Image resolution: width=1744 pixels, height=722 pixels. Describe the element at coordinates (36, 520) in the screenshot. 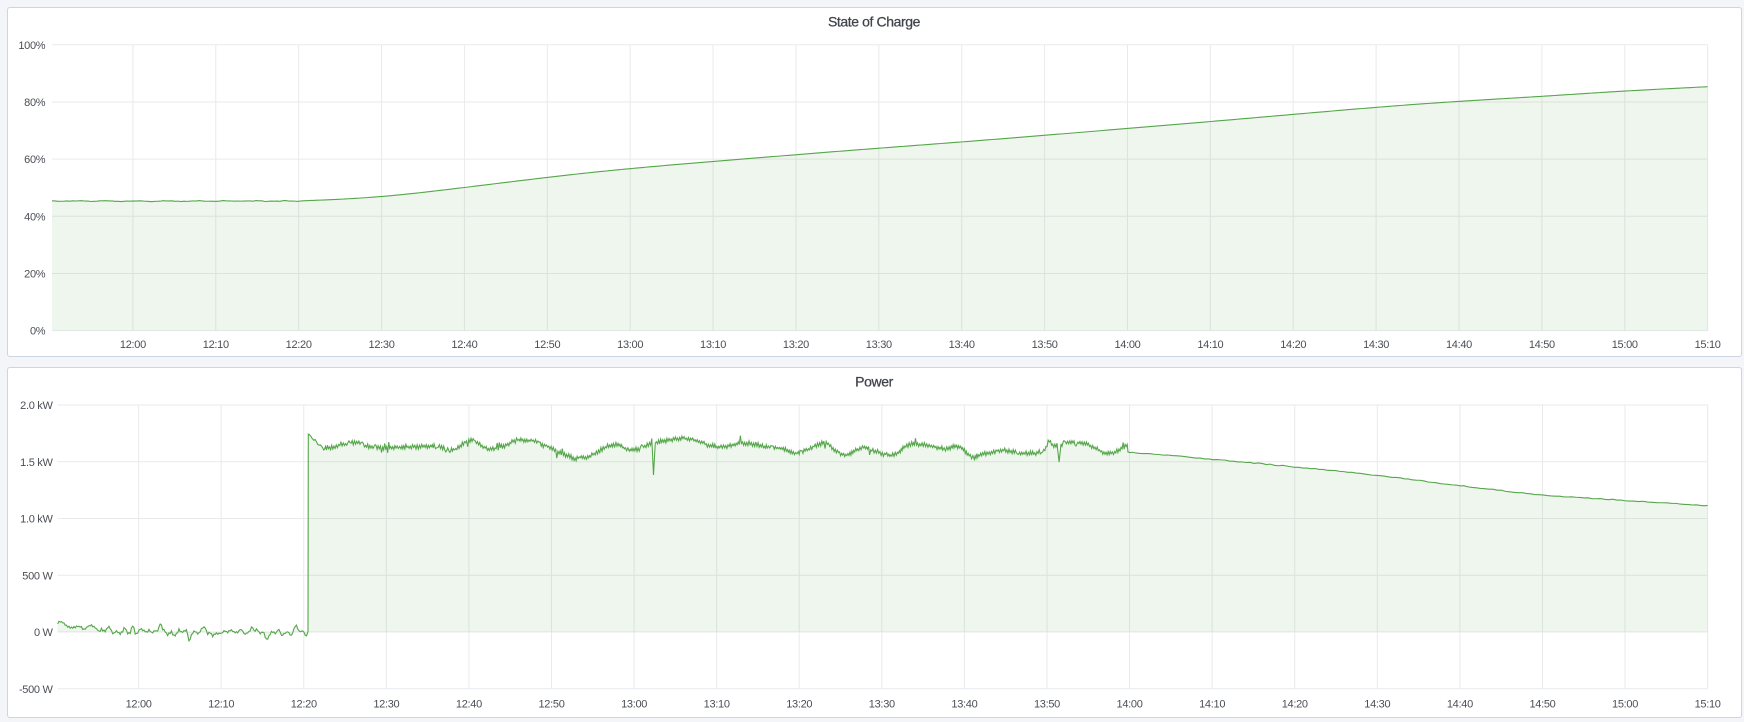

I see `svg-text: 1.0 kW` at that location.